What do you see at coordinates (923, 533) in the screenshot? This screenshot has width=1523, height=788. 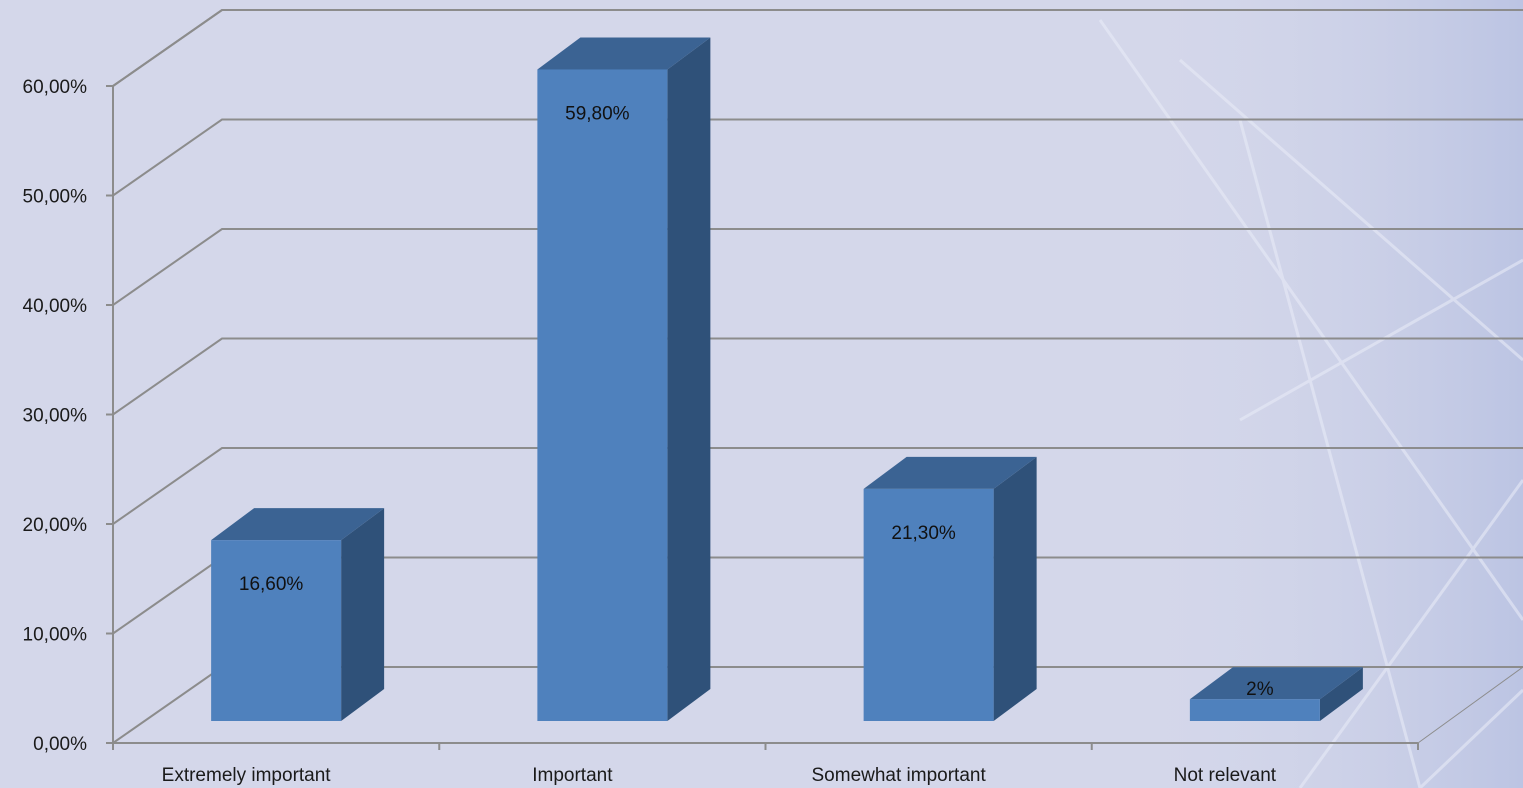 I see `data-label: 21,30%` at bounding box center [923, 533].